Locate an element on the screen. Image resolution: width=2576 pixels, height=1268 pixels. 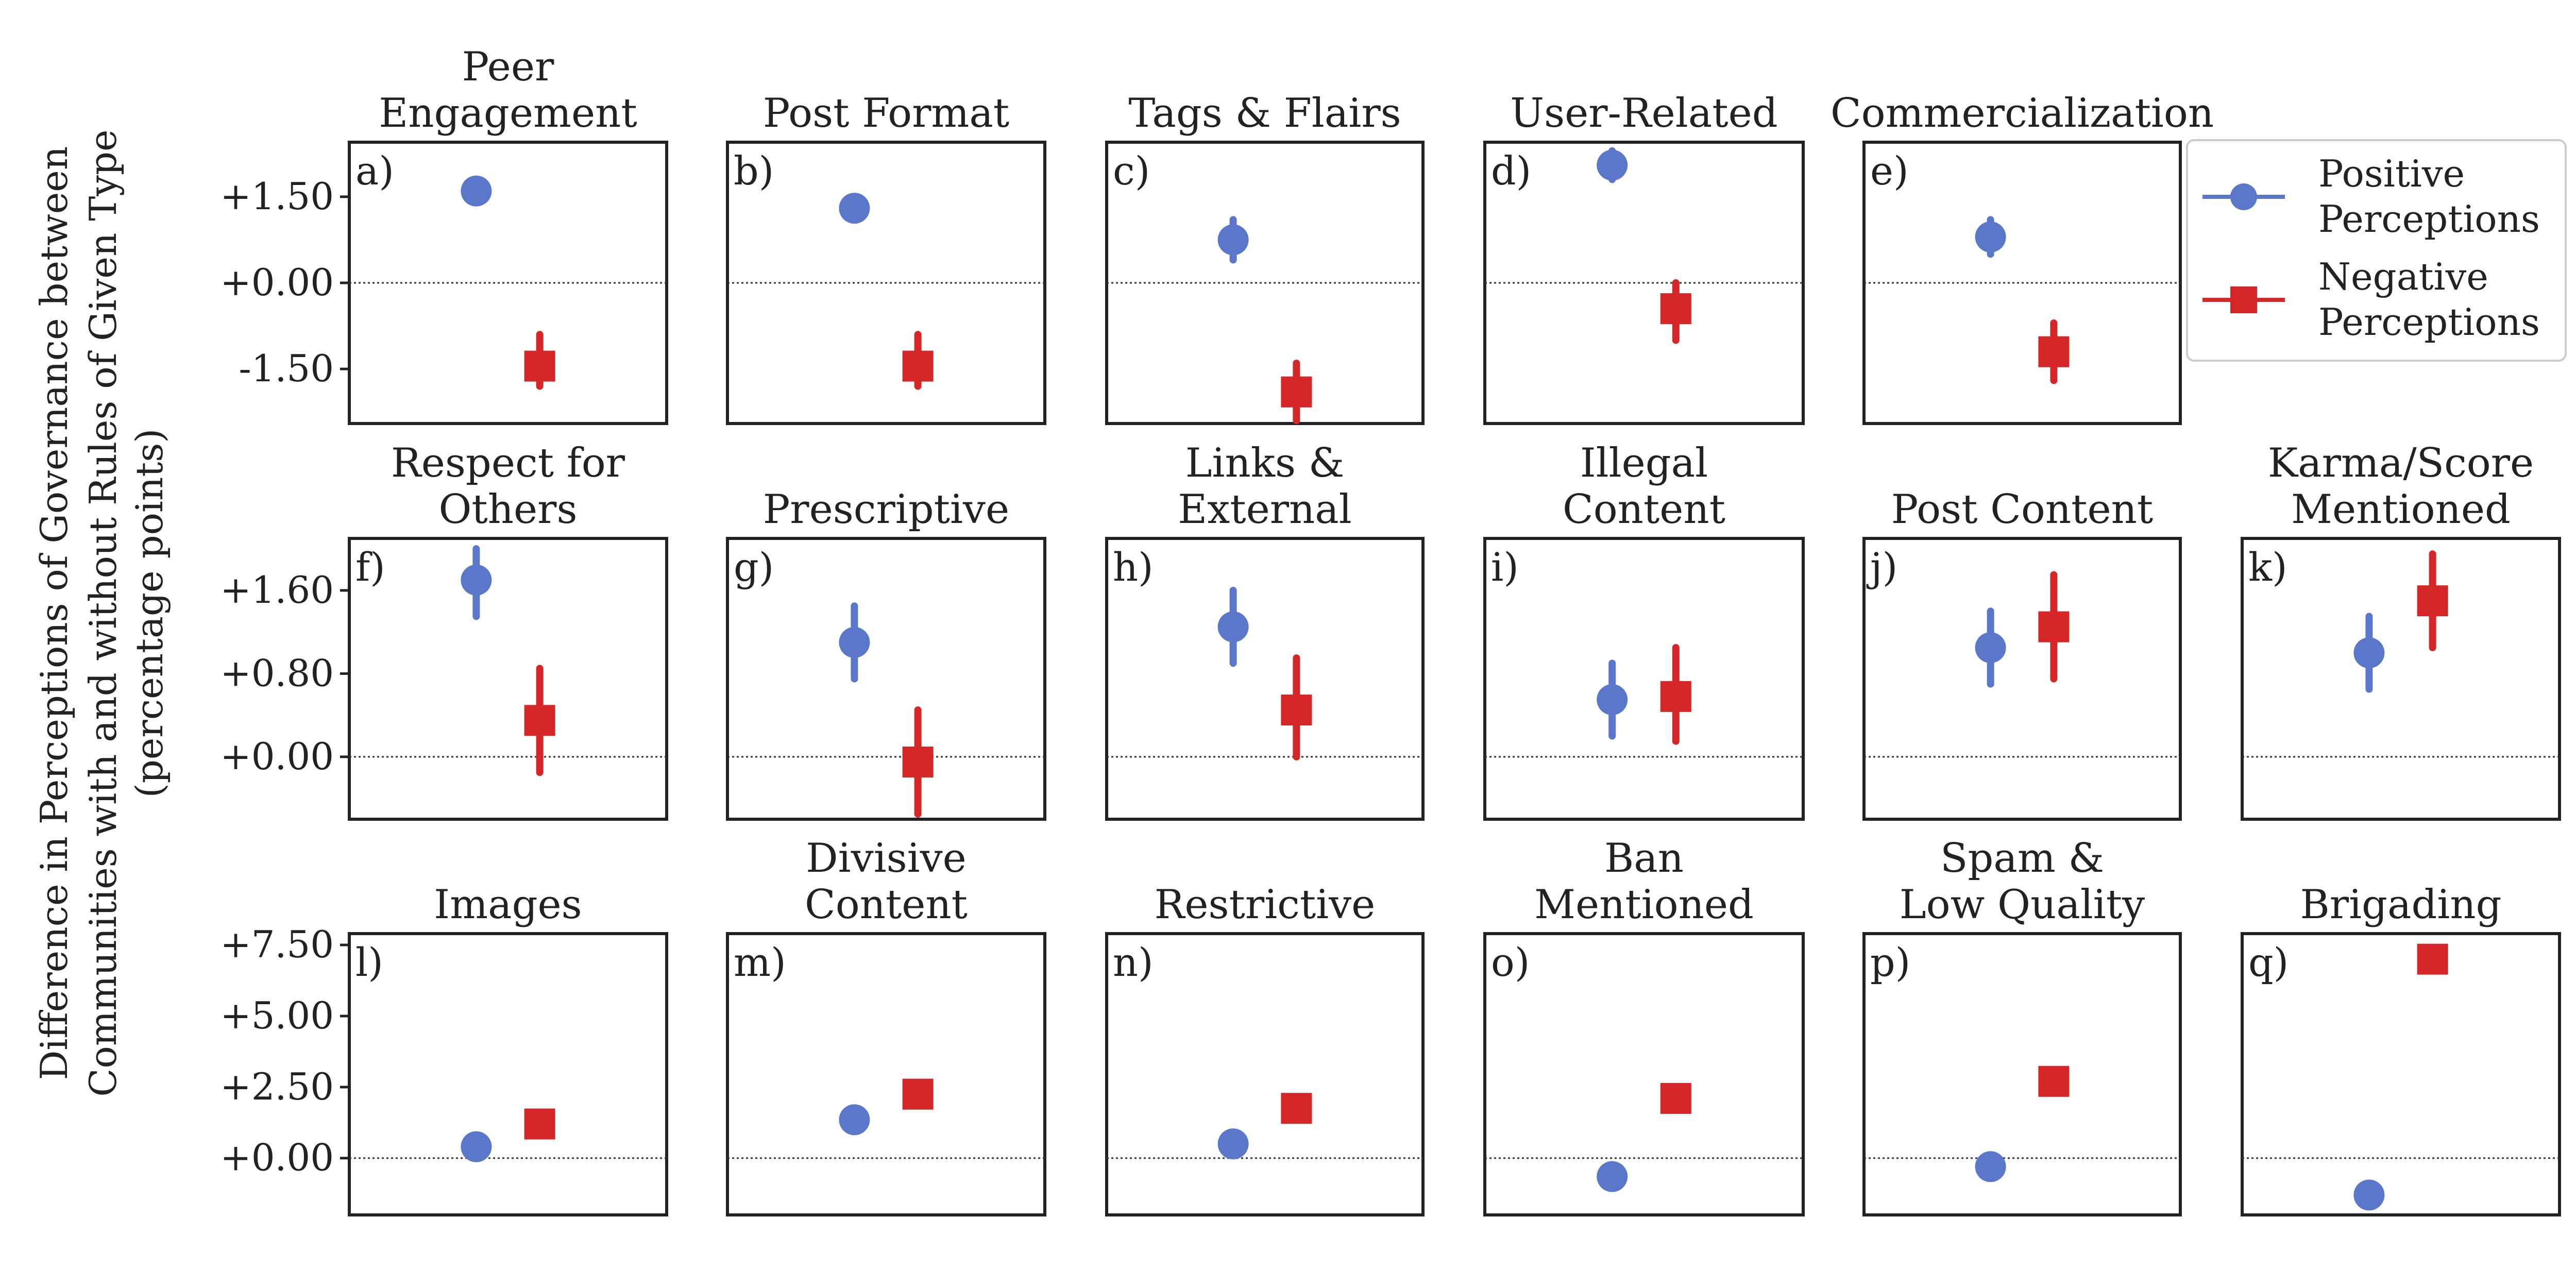
panel-title-line: Engagement is located at coordinates (508, 113).